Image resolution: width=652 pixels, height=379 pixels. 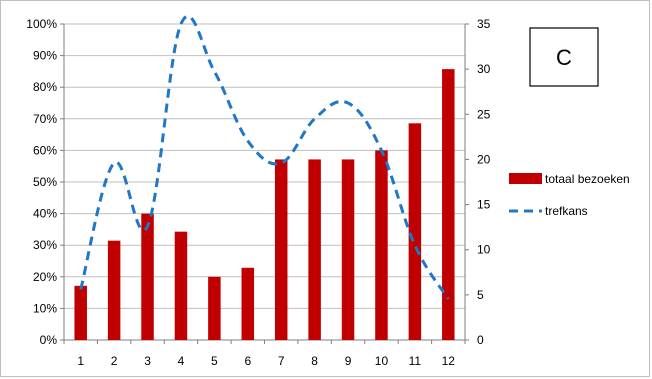 I want to click on right-tick-label: 10, so click(x=484, y=250).